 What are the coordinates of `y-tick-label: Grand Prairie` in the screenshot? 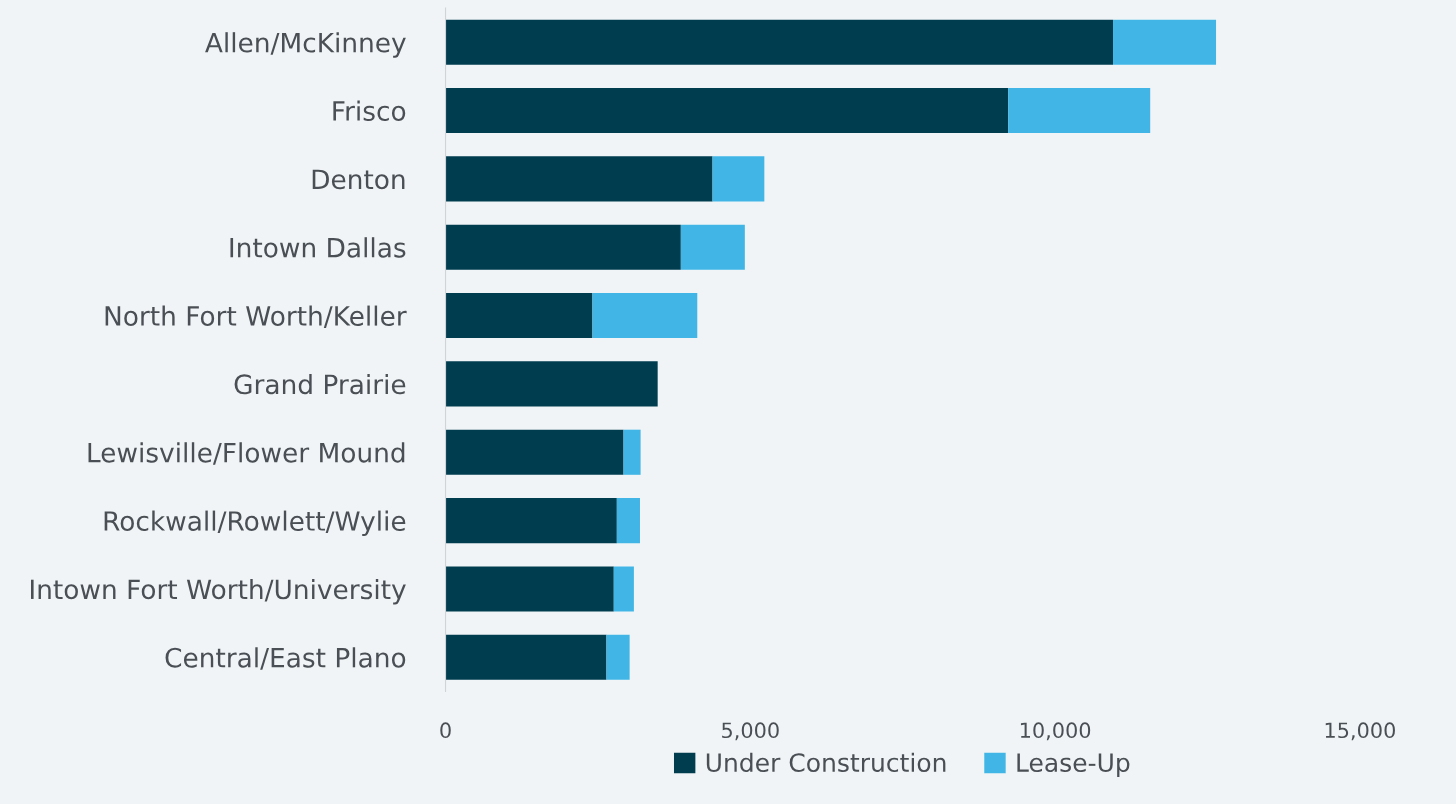 It's located at (320, 384).